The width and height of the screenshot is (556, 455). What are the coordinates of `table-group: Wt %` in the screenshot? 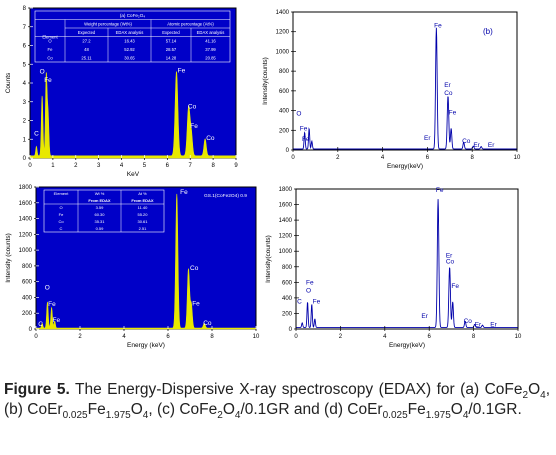 It's located at (100, 193).